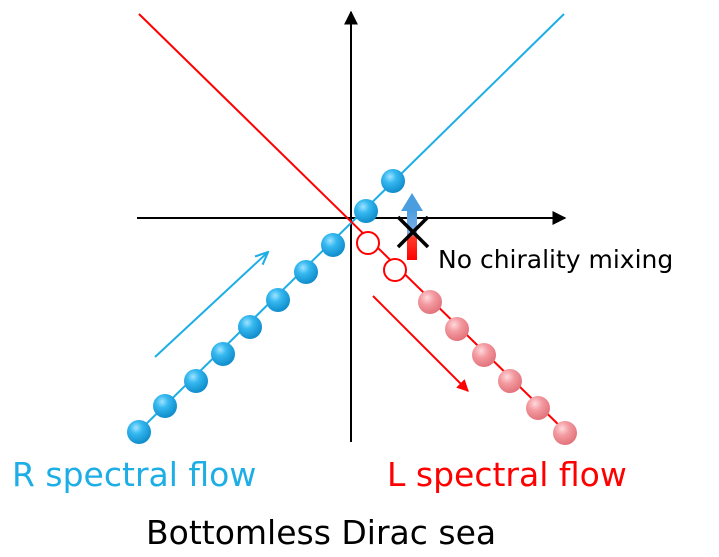 The width and height of the screenshot is (719, 557). Describe the element at coordinates (134, 474) in the screenshot. I see `r-spectral-flow-label: R spectral flow` at that location.